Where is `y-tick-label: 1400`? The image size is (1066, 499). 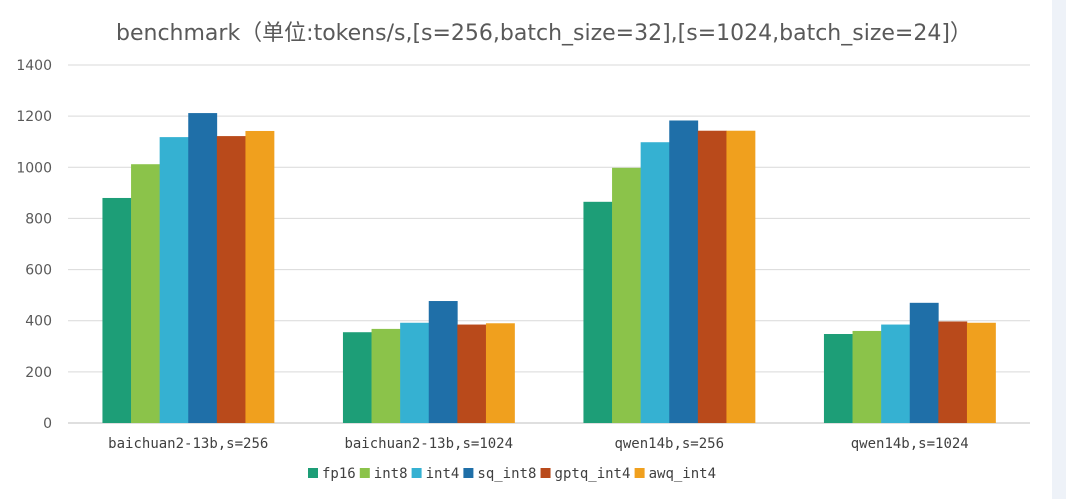
y-tick-label: 1400 is located at coordinates (34, 66).